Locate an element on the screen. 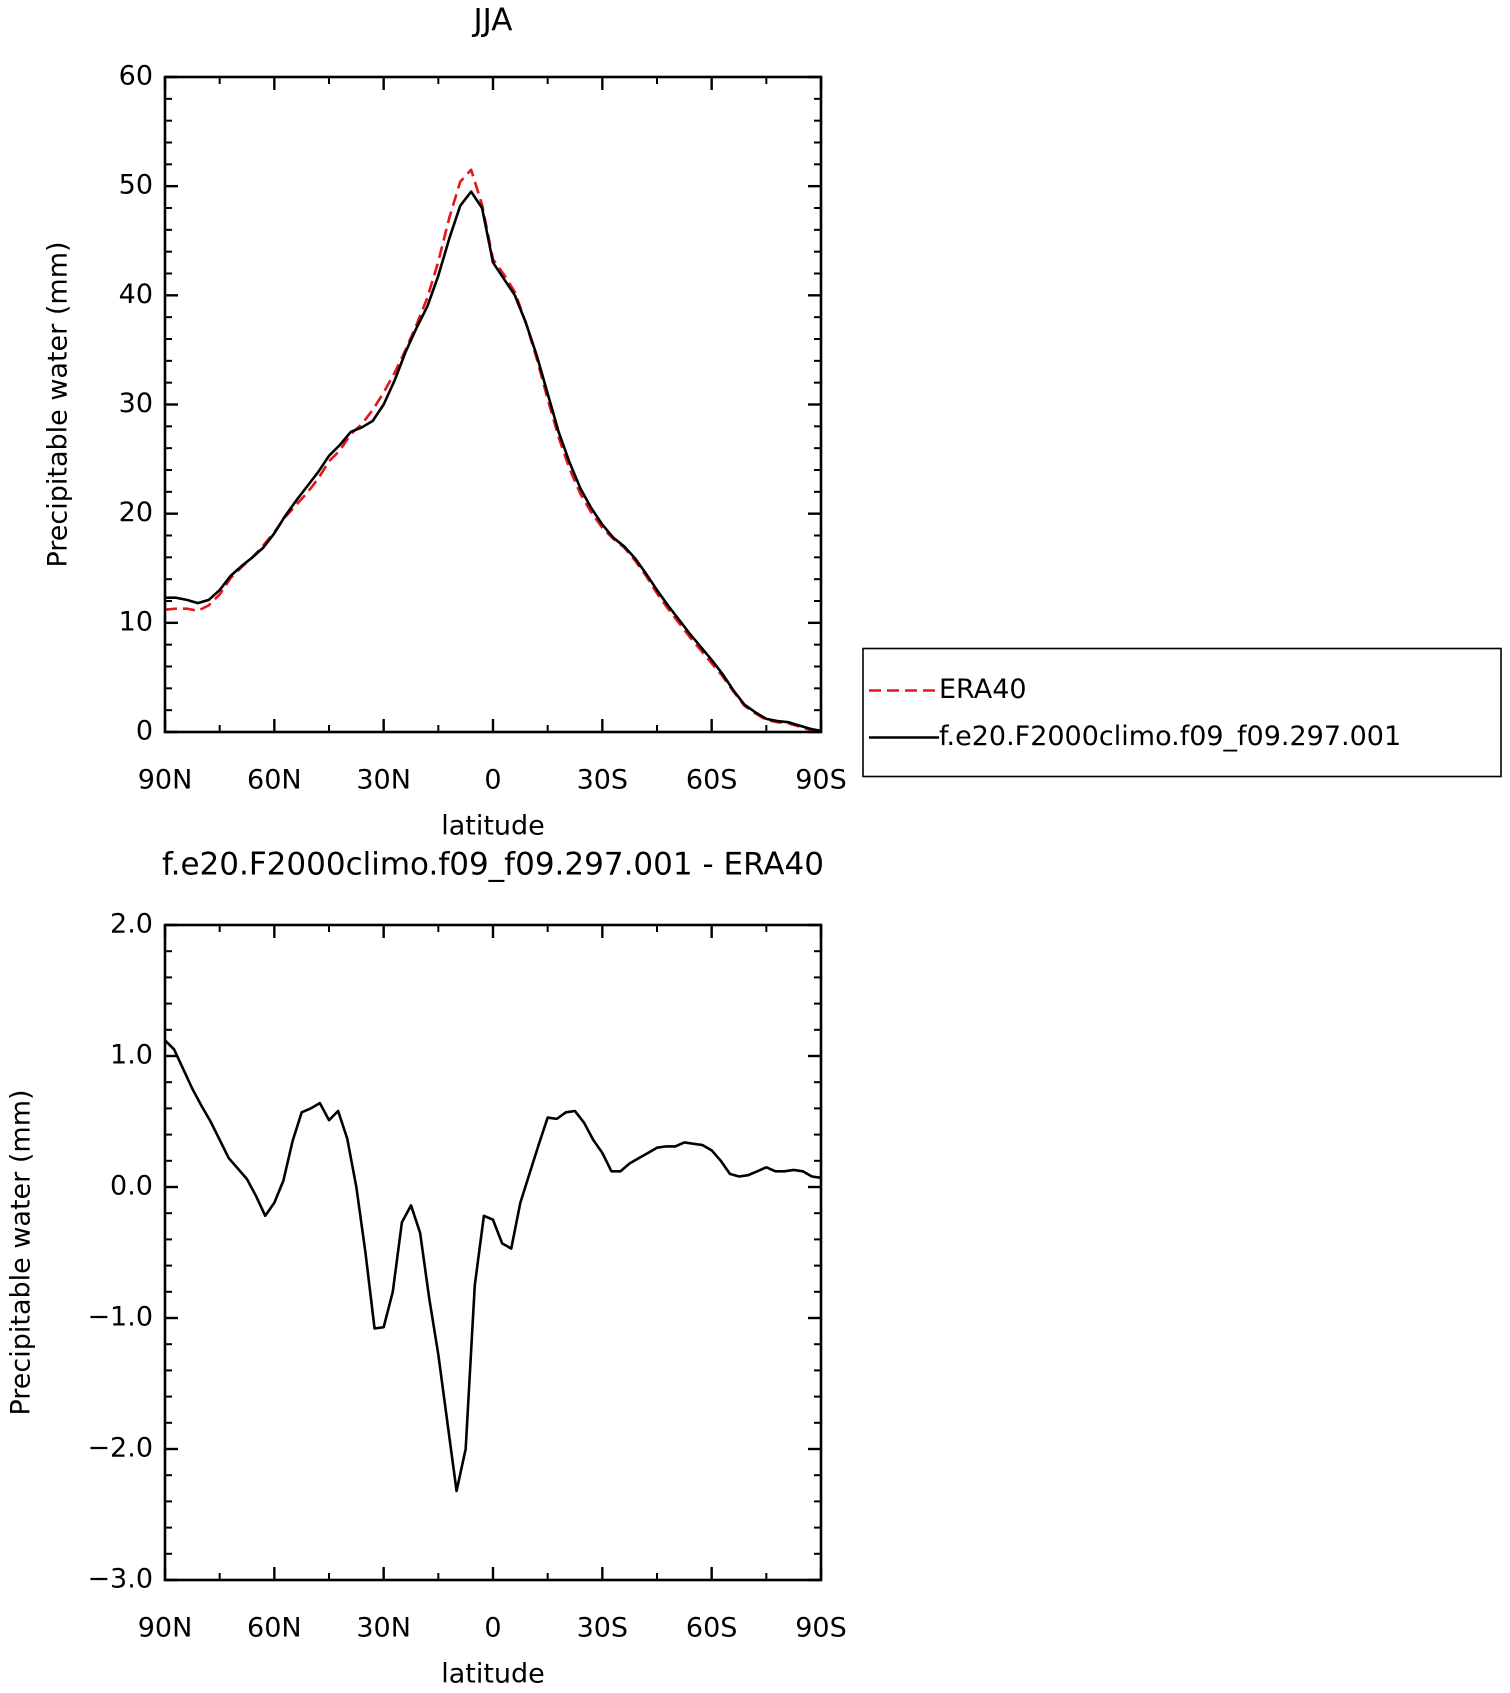 This screenshot has width=1510, height=1693. legend: ERA40 f.e20.F2000climo.f09_f09.297.001 is located at coordinates (1182, 712).